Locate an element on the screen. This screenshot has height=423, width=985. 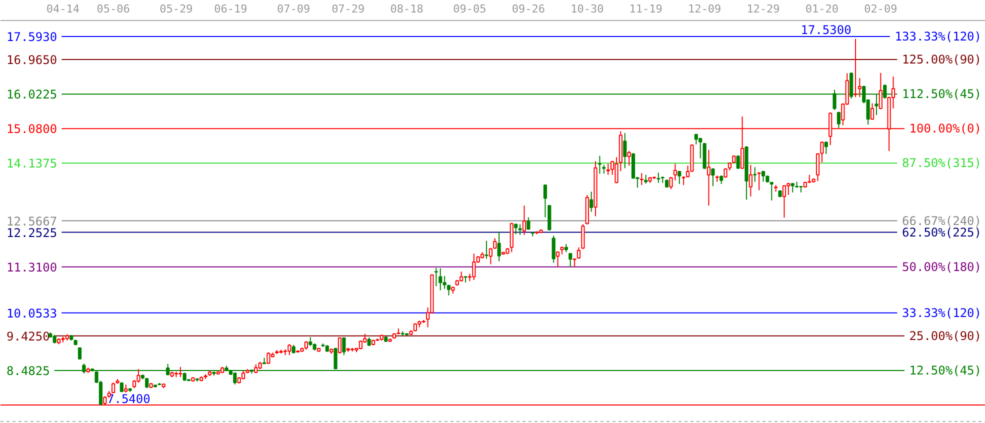
annotation: 17.5300 is located at coordinates (826, 29).